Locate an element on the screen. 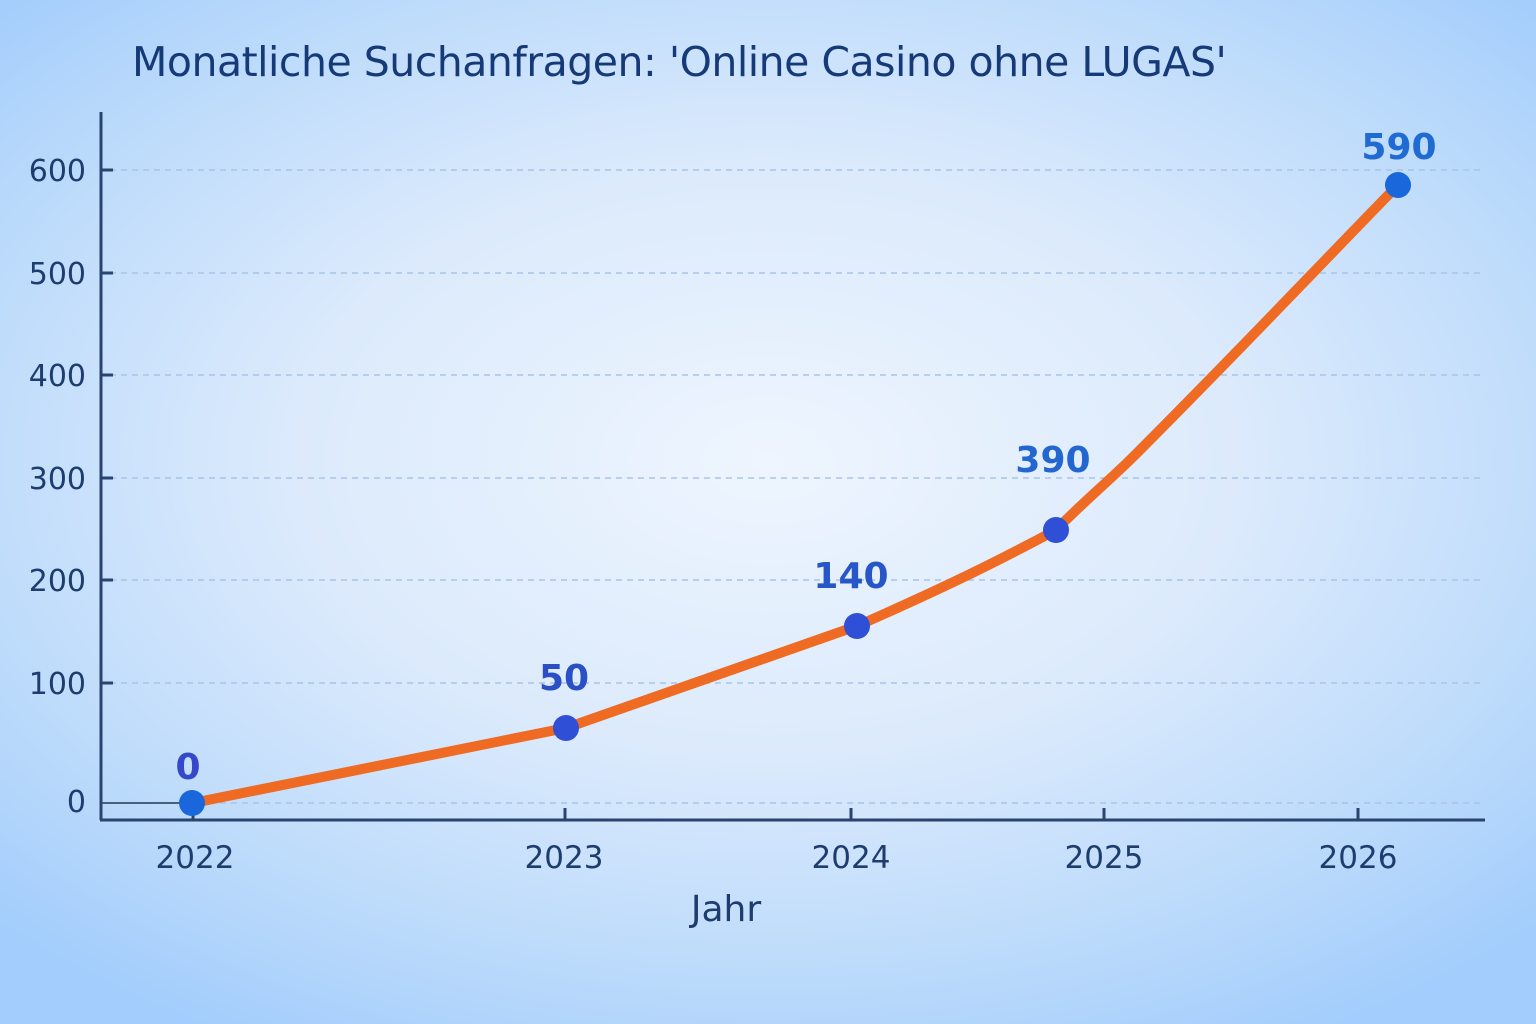 The height and width of the screenshot is (1024, 1536). y-tick-400: 400 is located at coordinates (57, 376).